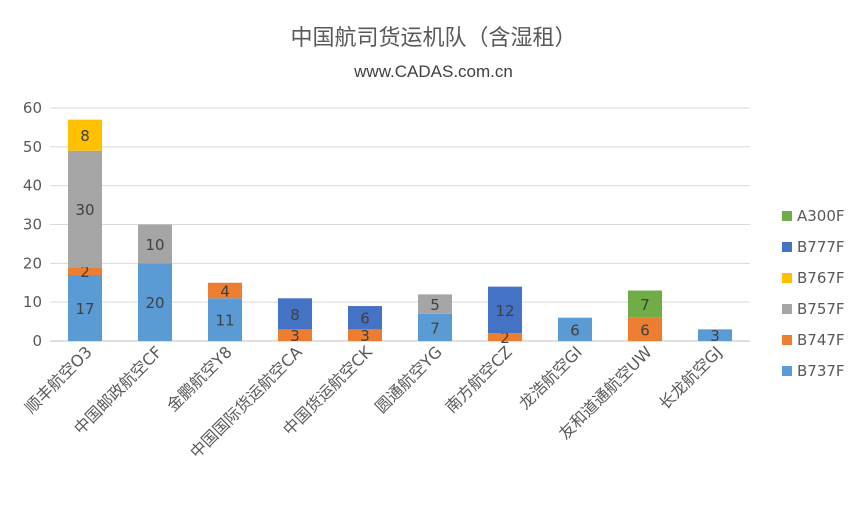 The image size is (867, 507). Describe the element at coordinates (550, 377) in the screenshot. I see `x-tick-label: 龙浩航空GI` at that location.